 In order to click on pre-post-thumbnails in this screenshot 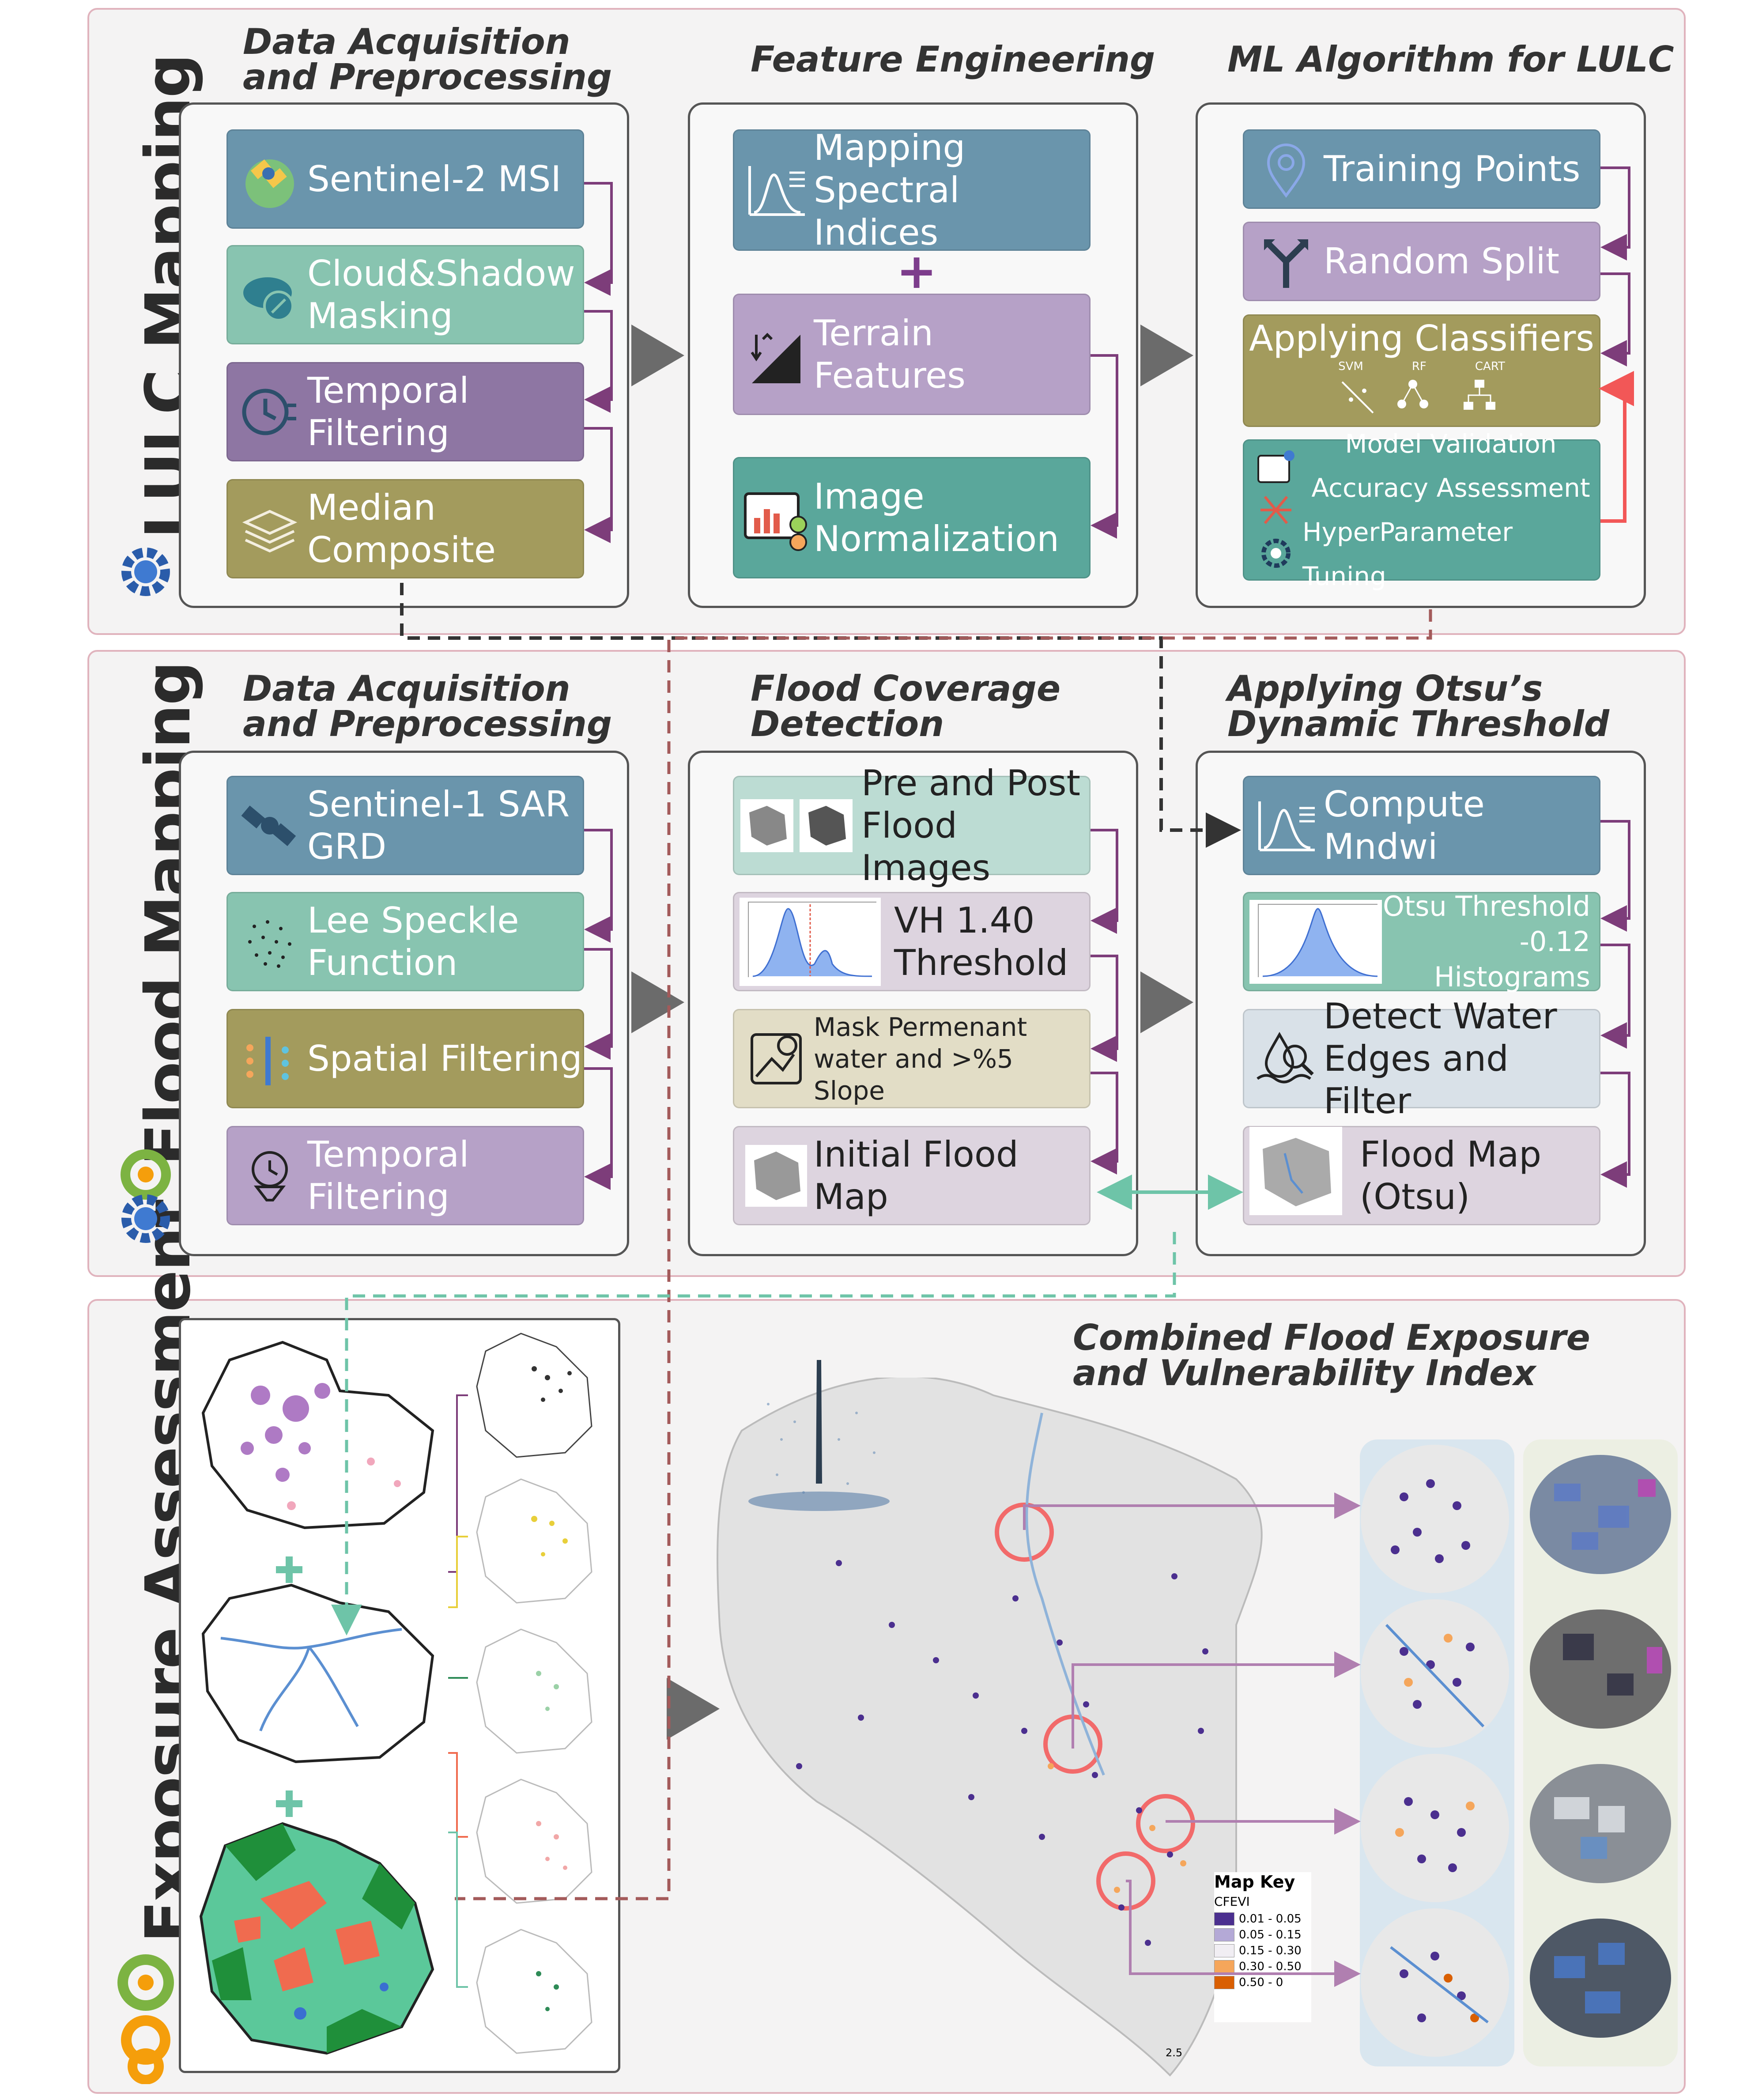, I will do `click(796, 826)`.